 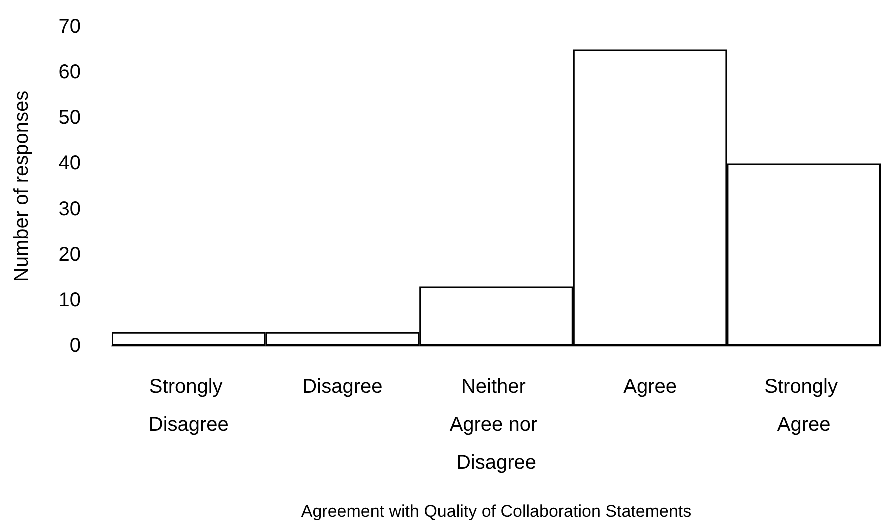 I want to click on y-tick-label: 20, so click(x=69, y=255).